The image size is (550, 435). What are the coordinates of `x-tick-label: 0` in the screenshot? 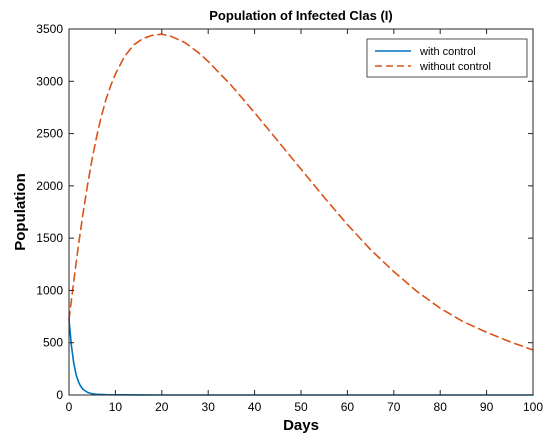 It's located at (69, 407).